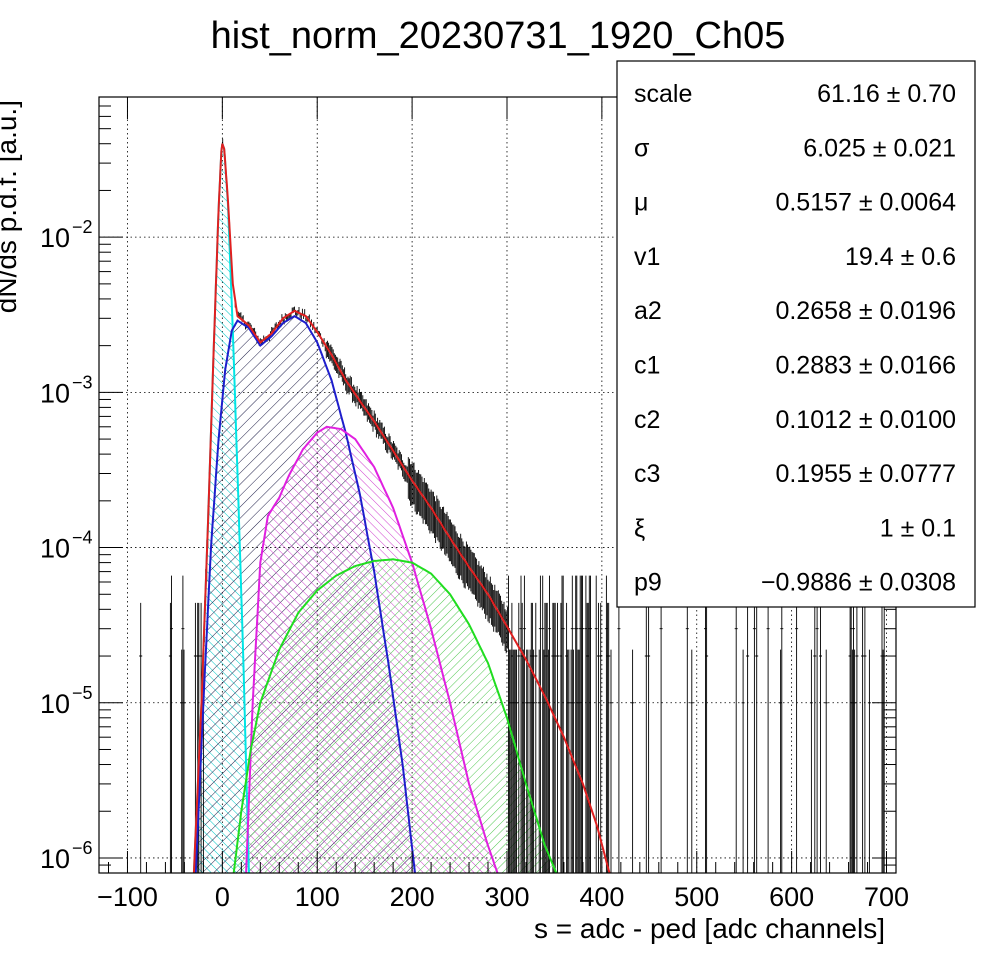 The width and height of the screenshot is (996, 972). What do you see at coordinates (865, 311) in the screenshot?
I see `stat-param-value: 0.2658 ± 0.0196` at bounding box center [865, 311].